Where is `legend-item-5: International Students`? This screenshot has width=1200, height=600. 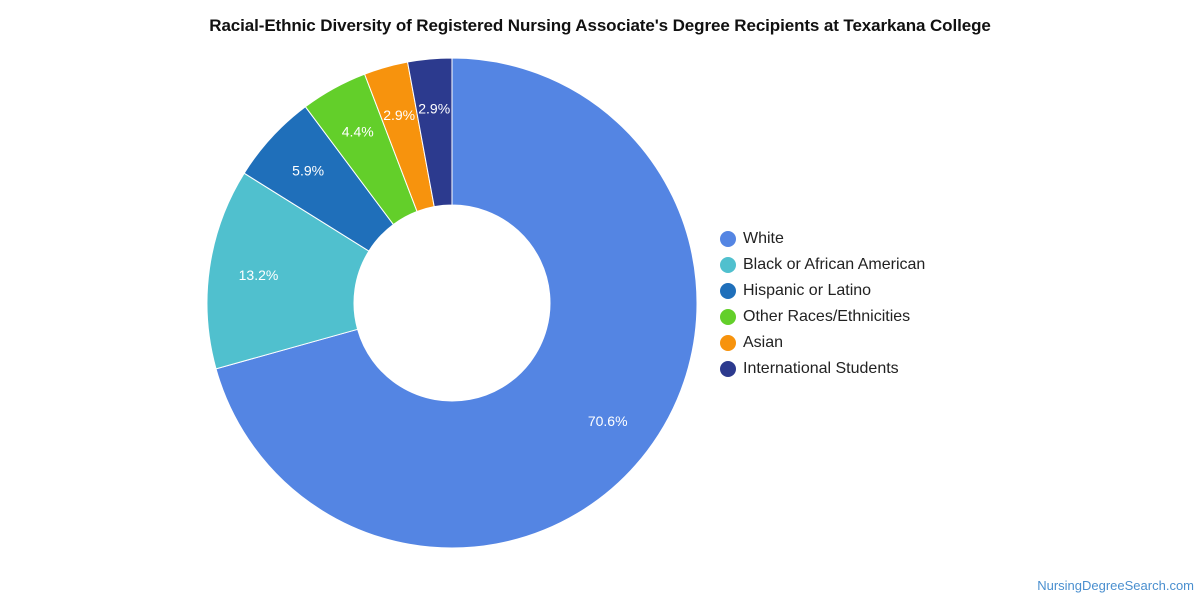
legend-item-5: International Students is located at coordinates (822, 369).